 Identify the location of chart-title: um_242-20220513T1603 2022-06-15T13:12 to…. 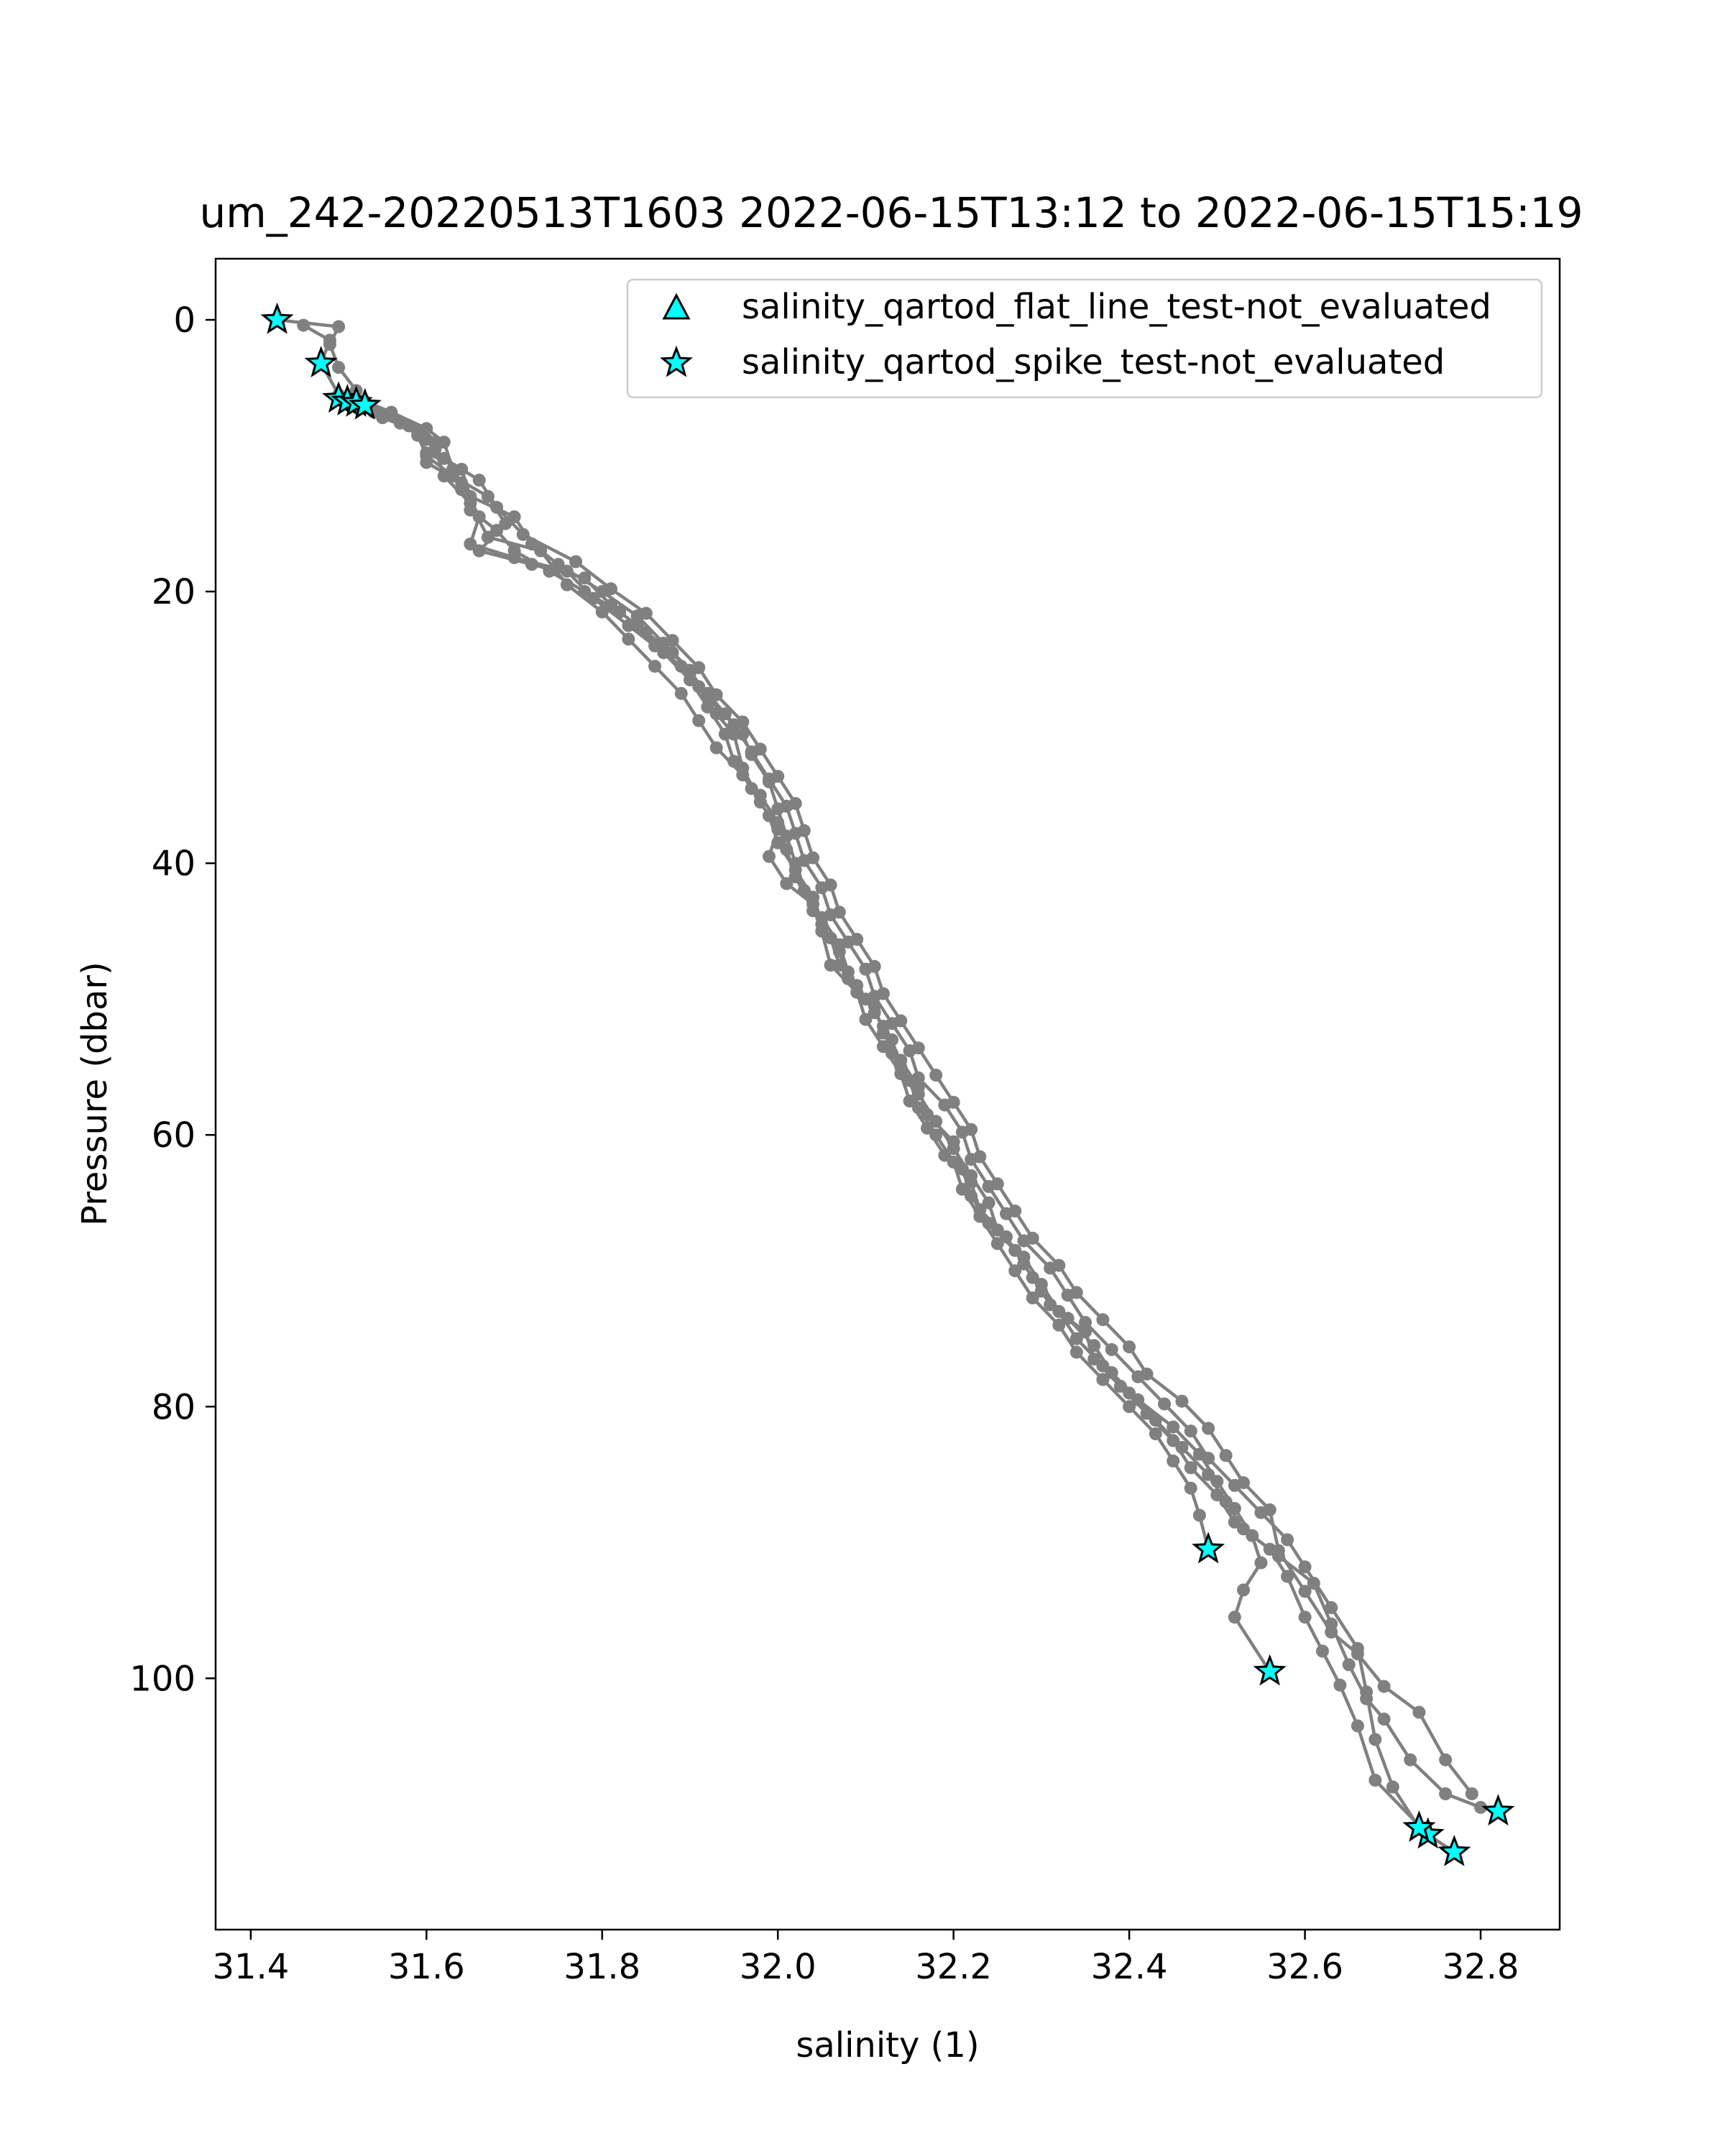
(891, 213).